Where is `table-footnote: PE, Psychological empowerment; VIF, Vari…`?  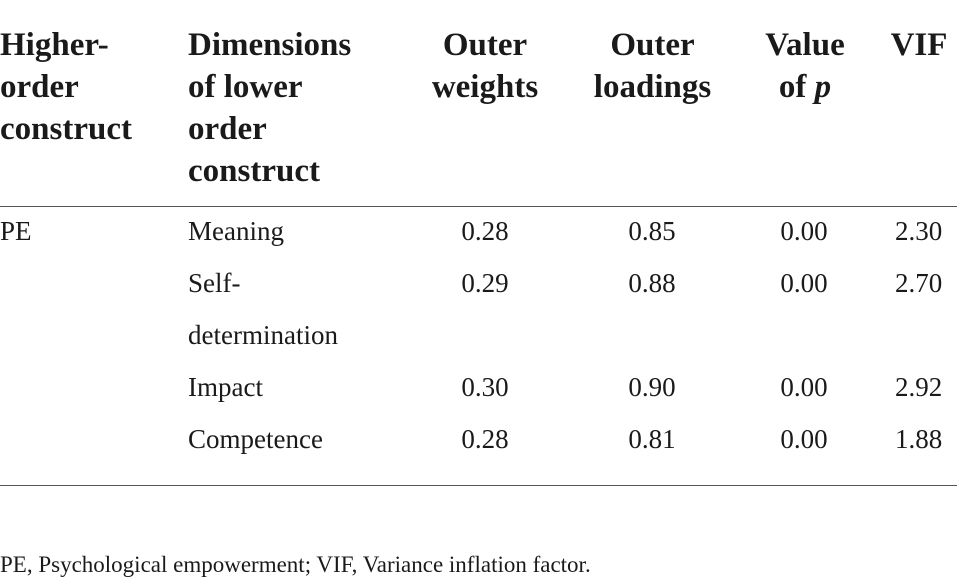
table-footnote: PE, Psychological empowerment; VIF, Vari… is located at coordinates (295, 564).